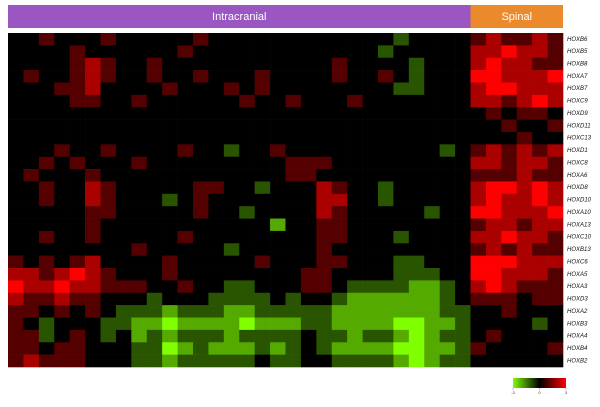 This screenshot has width=600, height=407. What do you see at coordinates (577, 312) in the screenshot?
I see `row-label: HOXA2` at bounding box center [577, 312].